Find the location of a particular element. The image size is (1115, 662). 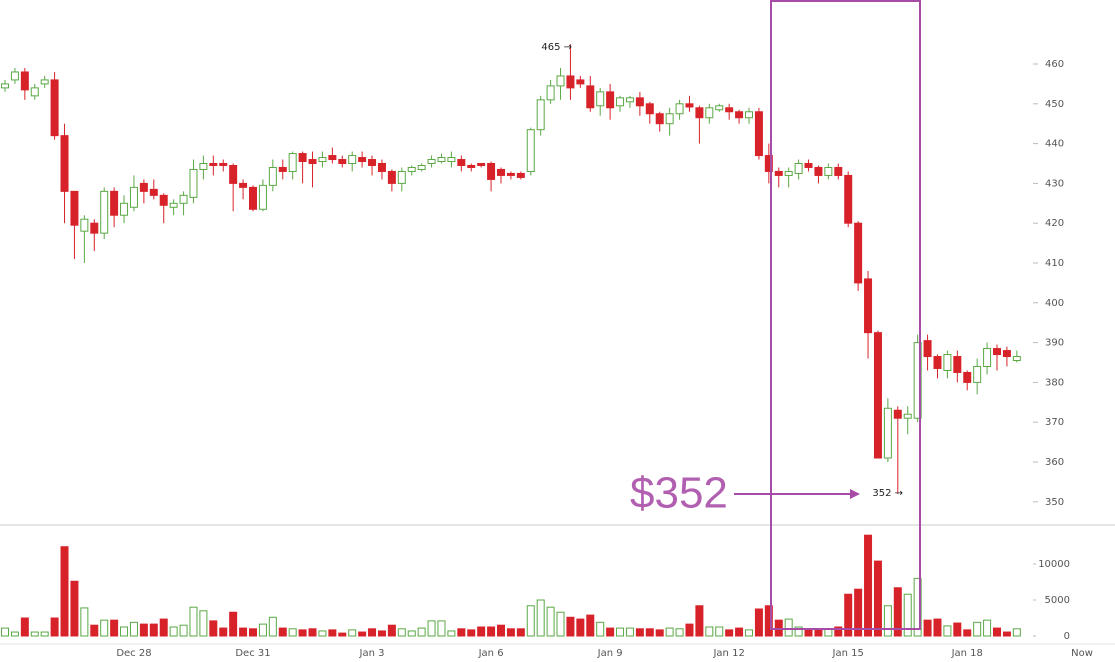

max-annotation: 465 → is located at coordinates (556, 47).